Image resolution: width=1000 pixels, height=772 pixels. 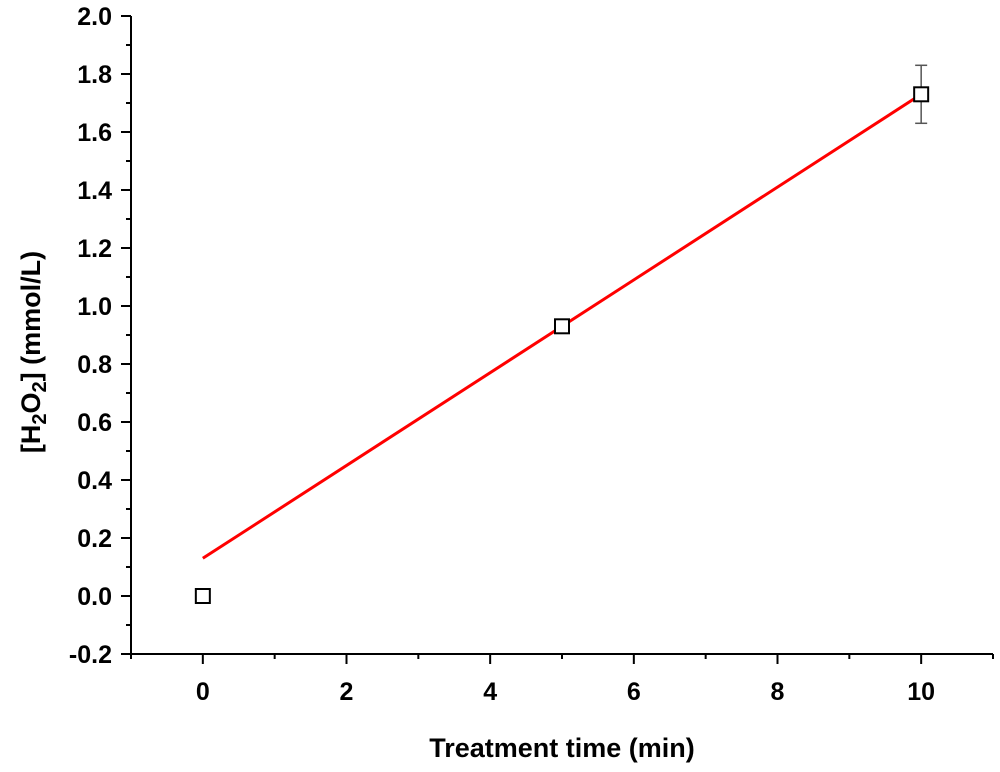 What do you see at coordinates (94, 365) in the screenshot?
I see `y-tick-label: 0.8` at bounding box center [94, 365].